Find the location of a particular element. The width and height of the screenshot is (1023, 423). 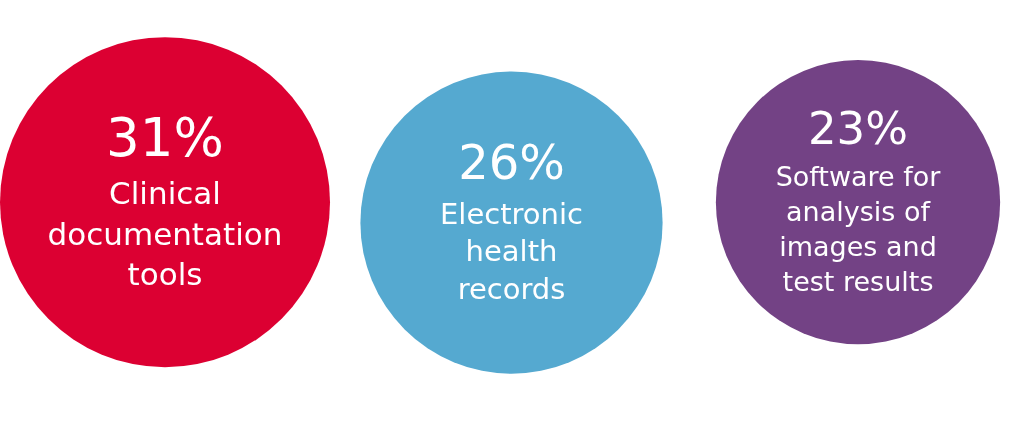

data-label: 31% is located at coordinates (165, 137).